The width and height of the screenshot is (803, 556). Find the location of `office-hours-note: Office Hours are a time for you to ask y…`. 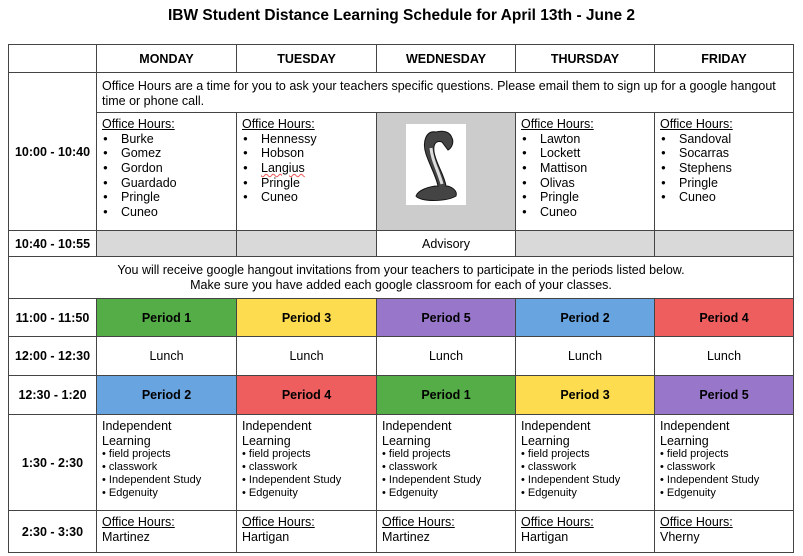

office-hours-note: Office Hours are a time for you to ask y… is located at coordinates (445, 92).